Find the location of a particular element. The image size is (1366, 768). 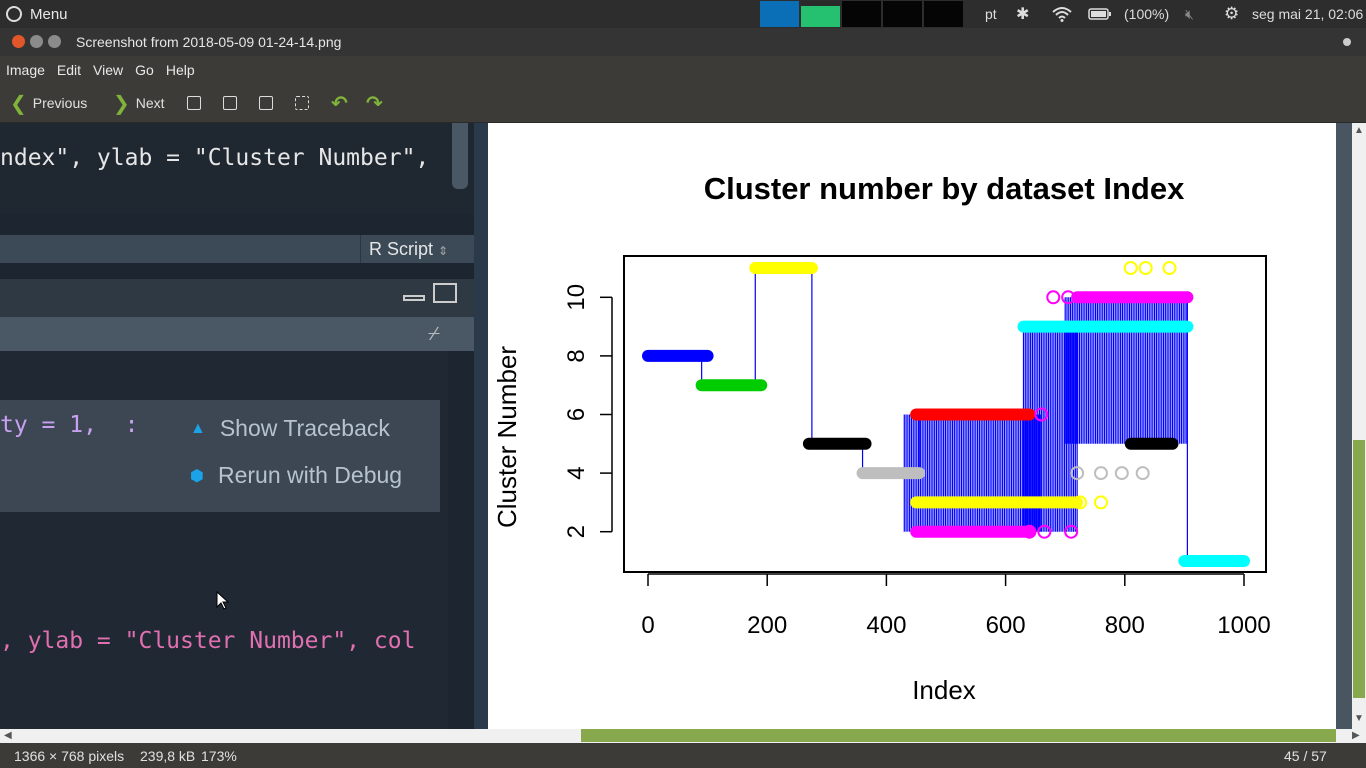

pane-divider is located at coordinates (481, 426).